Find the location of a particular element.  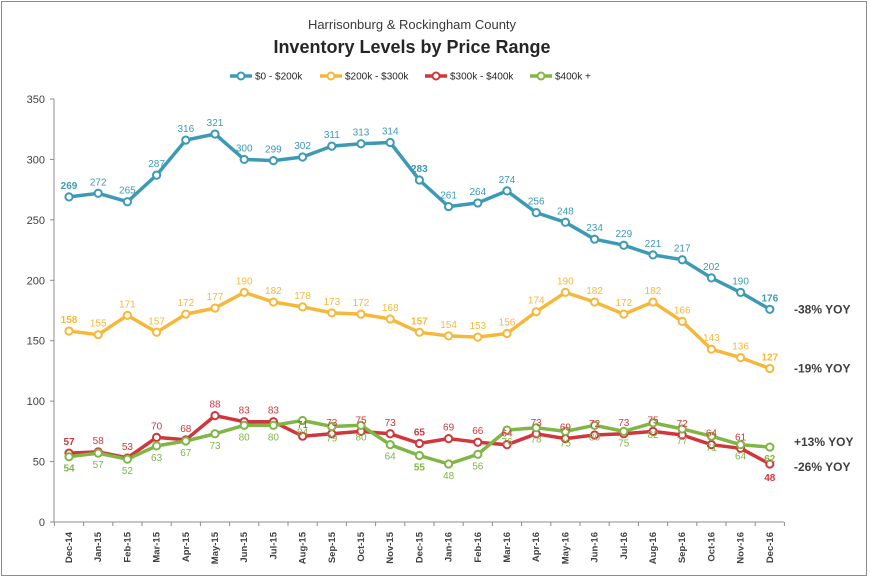

y-tick-label: 200 is located at coordinates (36, 281).